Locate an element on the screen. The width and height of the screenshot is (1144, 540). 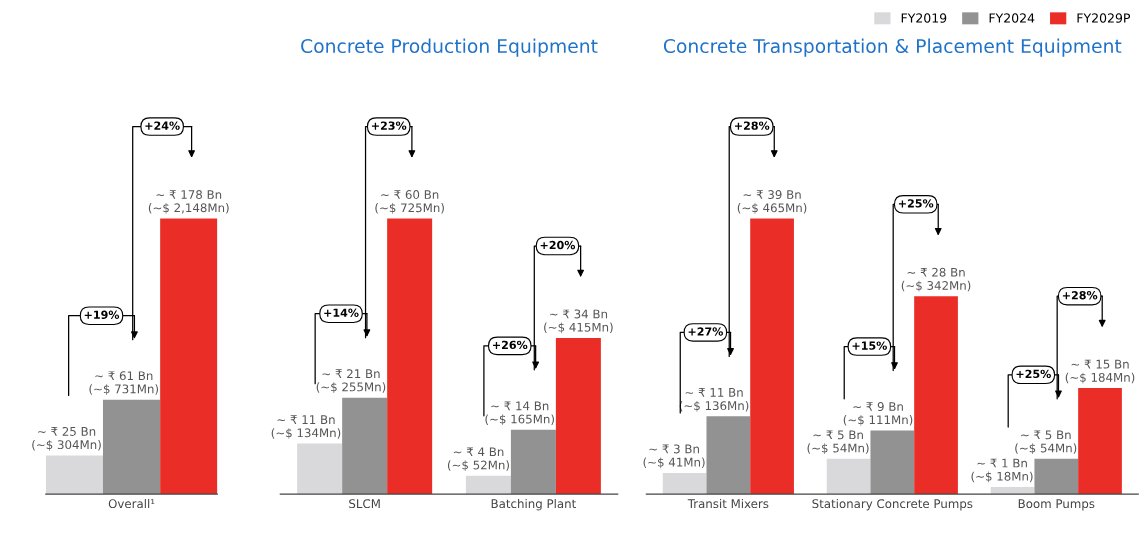
data-label: ~ ₹ 21 Bn (~$ 255Mn) is located at coordinates (351, 381).